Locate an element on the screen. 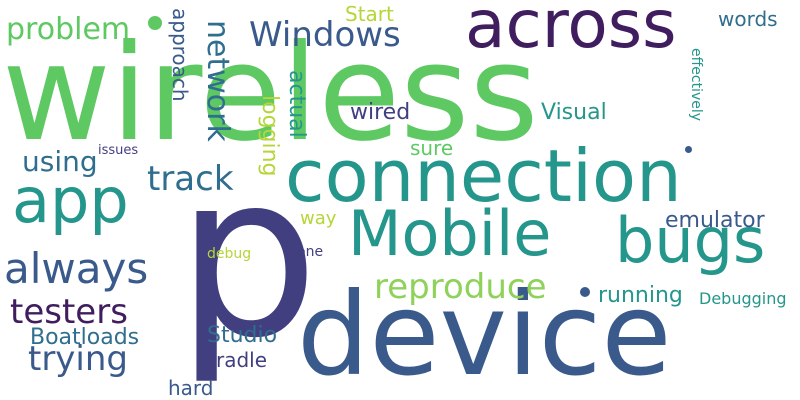  word-visual: Visual is located at coordinates (574, 112).